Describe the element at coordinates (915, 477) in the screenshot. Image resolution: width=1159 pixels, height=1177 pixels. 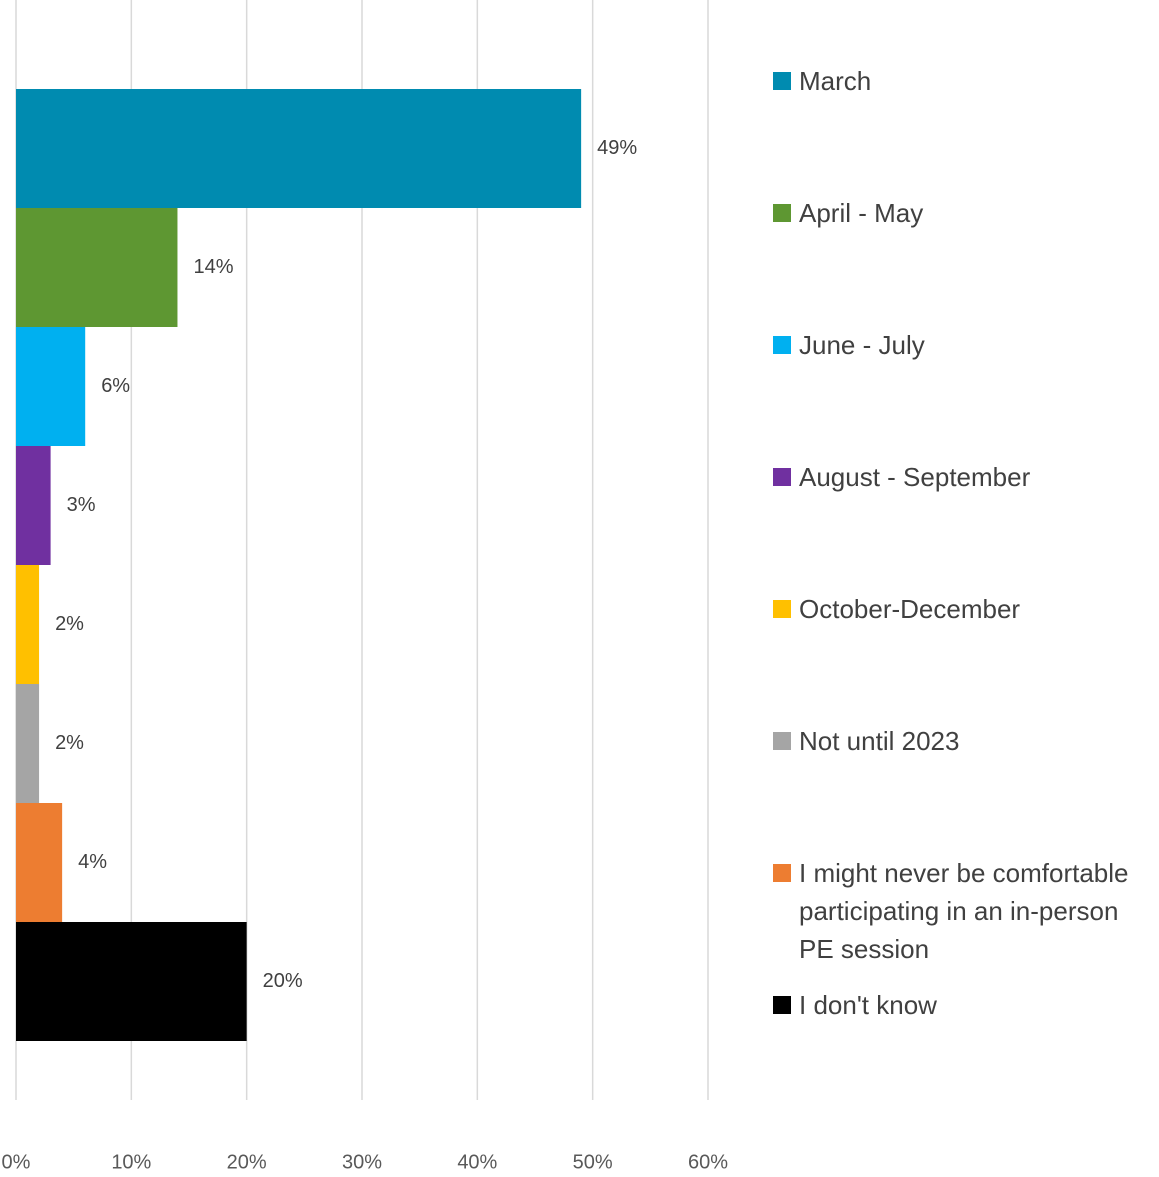
I see `legend-label: August - September` at that location.